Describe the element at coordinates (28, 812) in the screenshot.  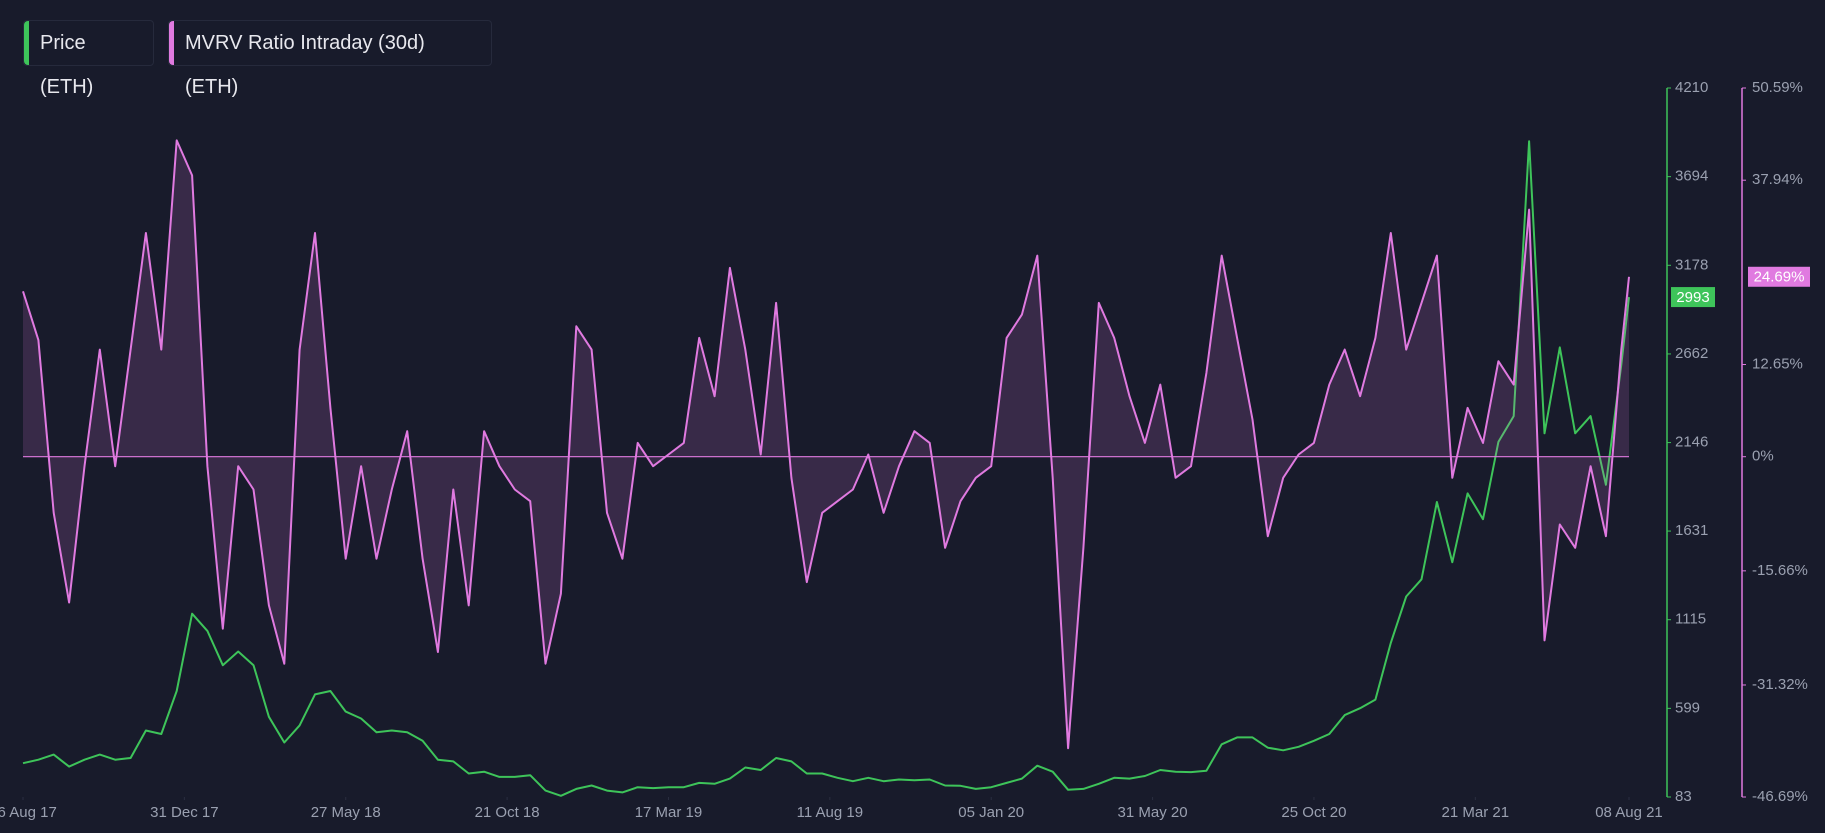
I see `x-tick-label: 06 Aug 17` at that location.